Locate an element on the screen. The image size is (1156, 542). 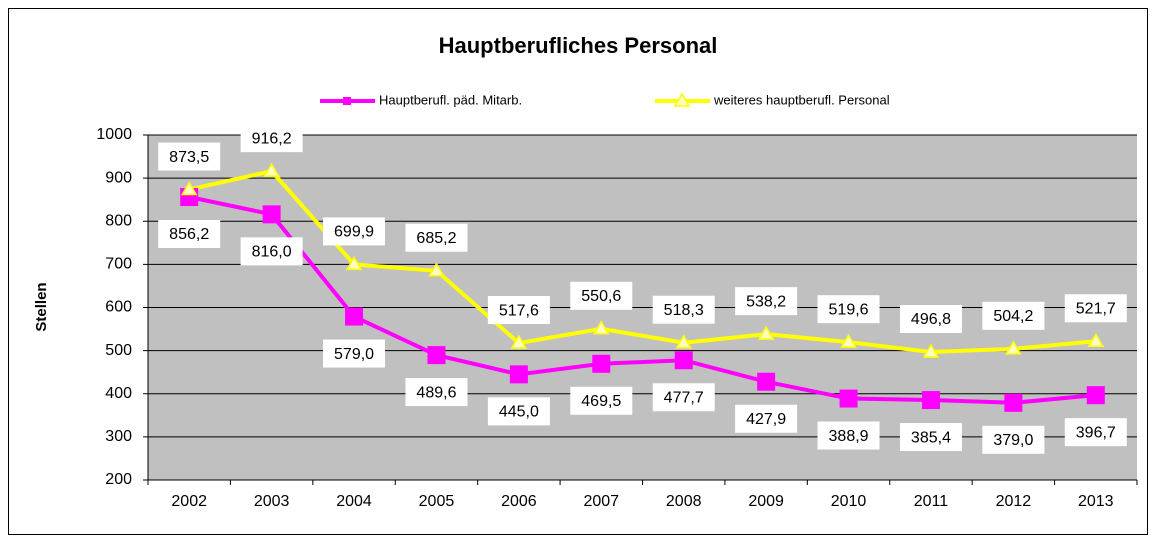
x-tick-label: 2004 is located at coordinates (354, 501).